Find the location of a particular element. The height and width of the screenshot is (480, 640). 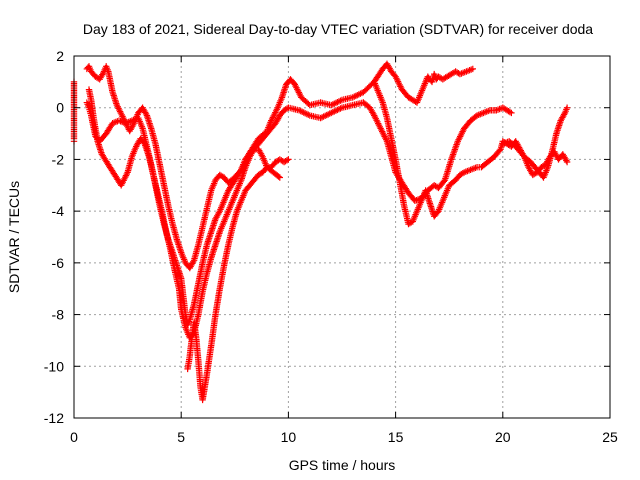

y-tick-label: -12 is located at coordinates (54, 418).